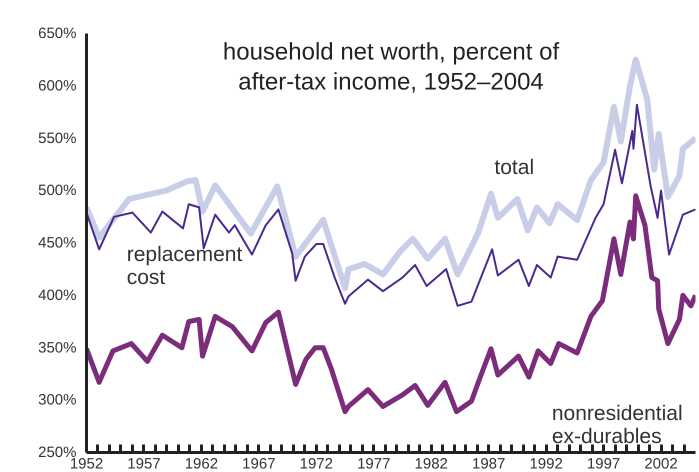 The width and height of the screenshot is (699, 472). Describe the element at coordinates (661, 464) in the screenshot. I see `x-tick-label: 2002` at that location.